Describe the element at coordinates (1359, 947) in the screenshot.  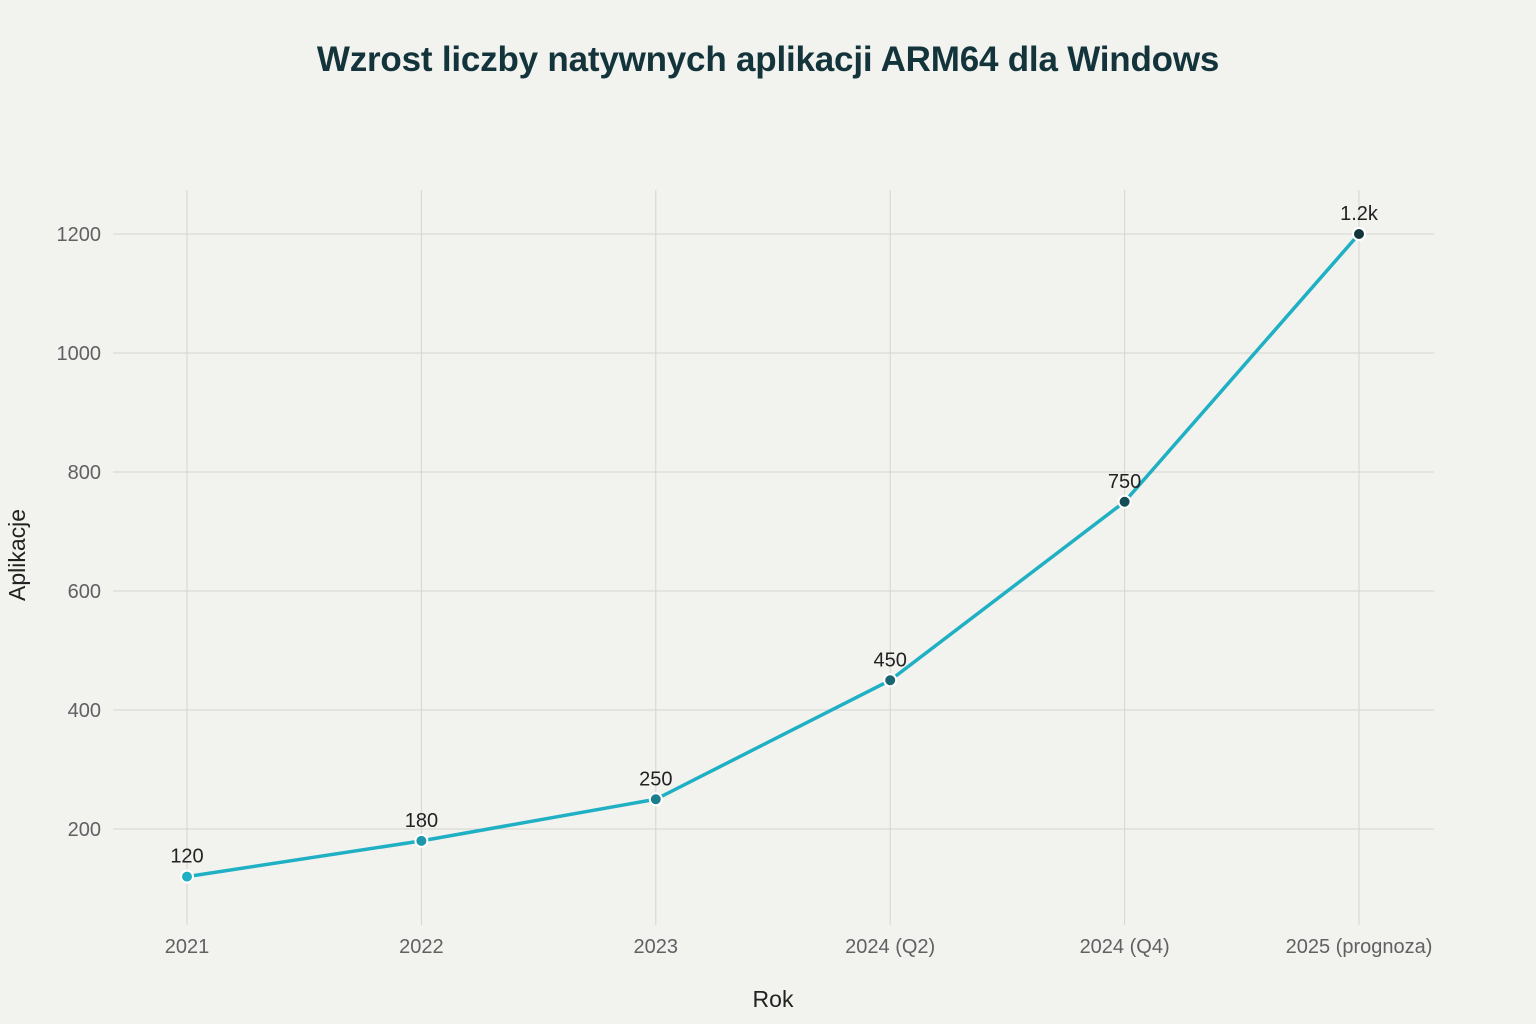
I see `x-tick-label: 2025 (prognoza)` at that location.